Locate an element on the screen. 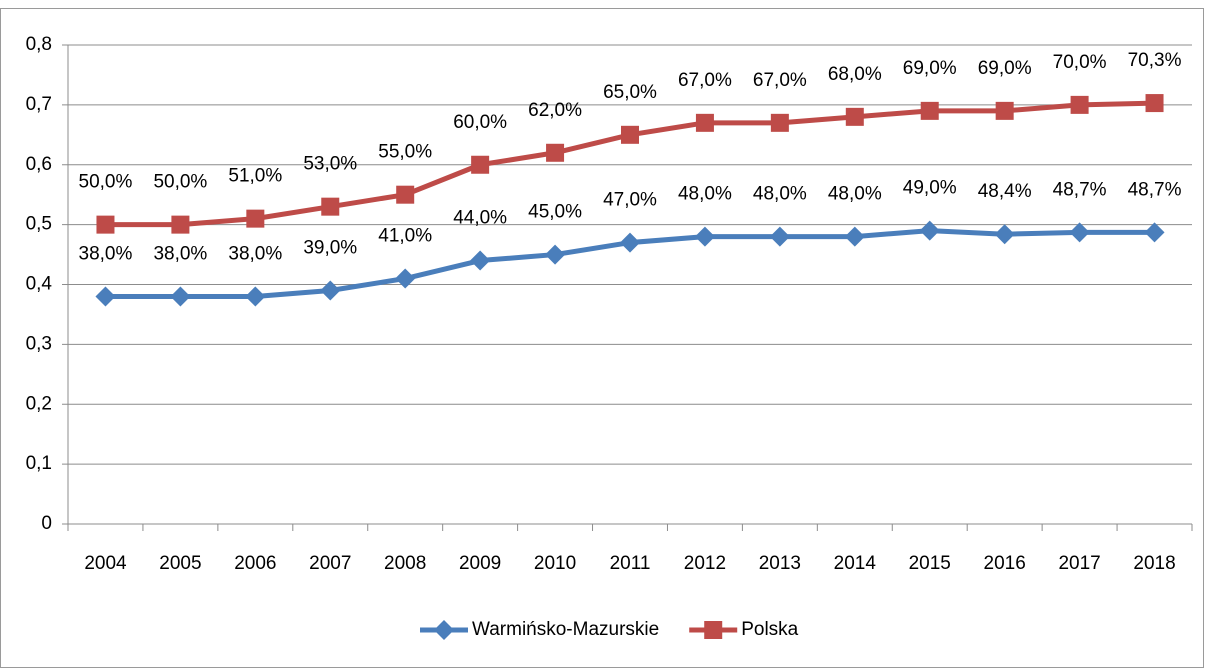 Image resolution: width=1205 pixels, height=668 pixels. y-tick-label: 0,2 is located at coordinates (39, 403).